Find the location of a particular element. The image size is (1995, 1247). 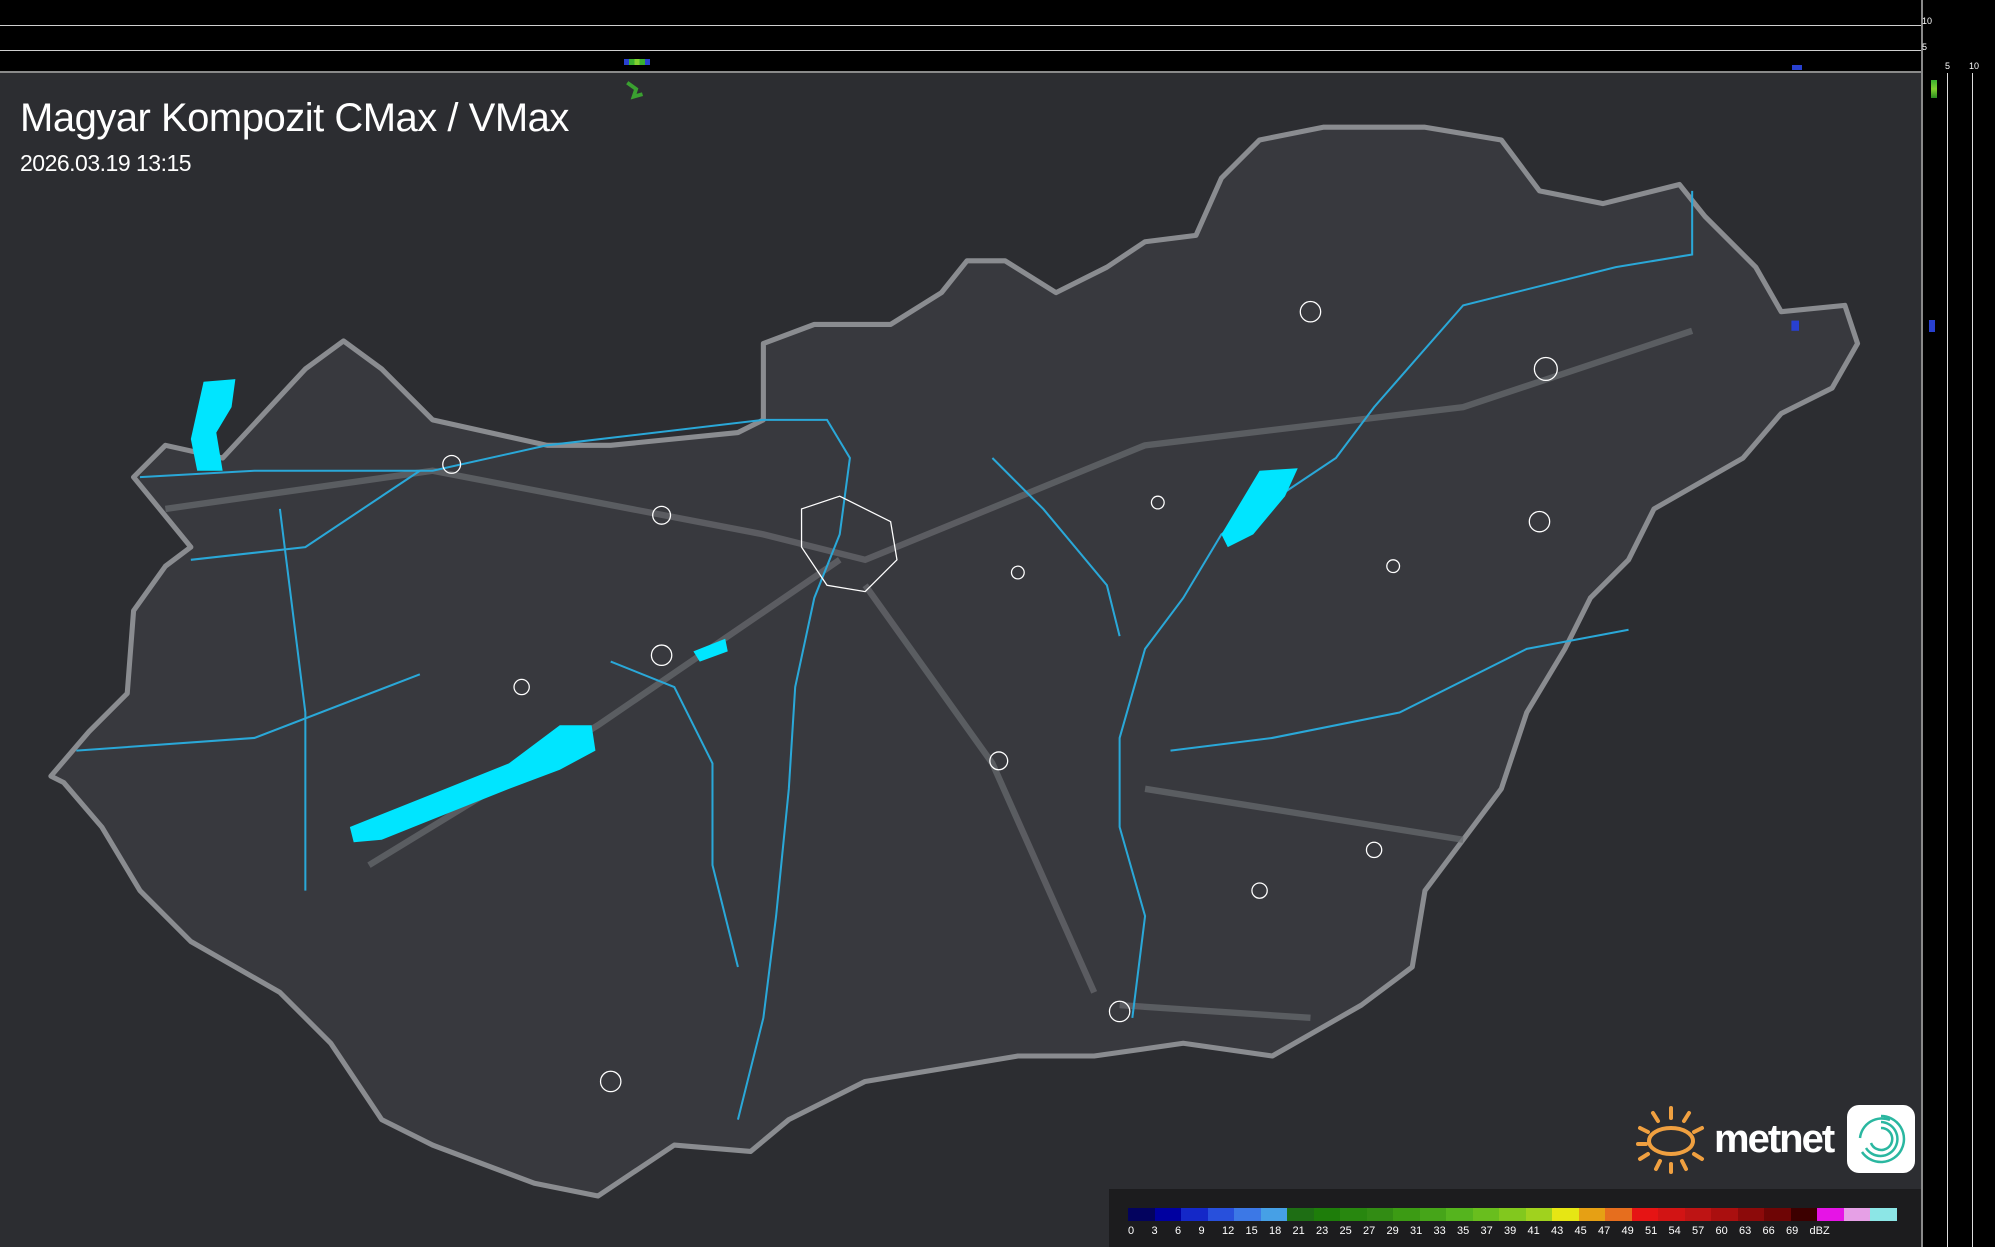

vertical-profile-top is located at coordinates (960, 36).